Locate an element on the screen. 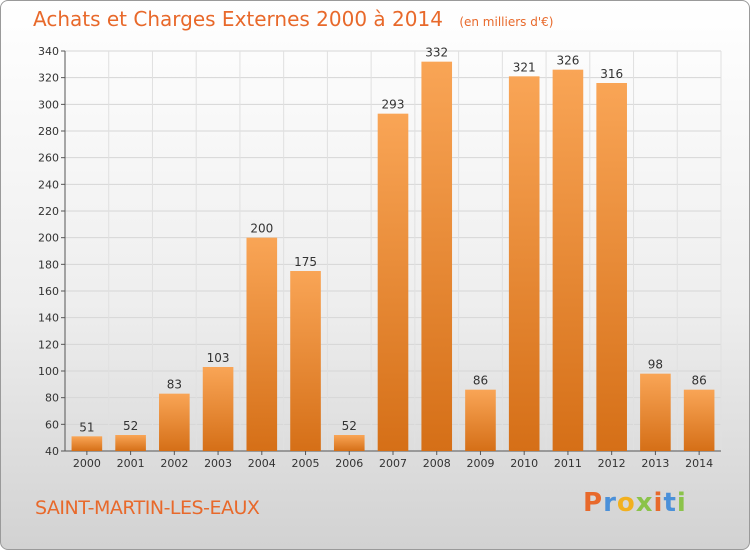  bar-2005 is located at coordinates (305, 361).